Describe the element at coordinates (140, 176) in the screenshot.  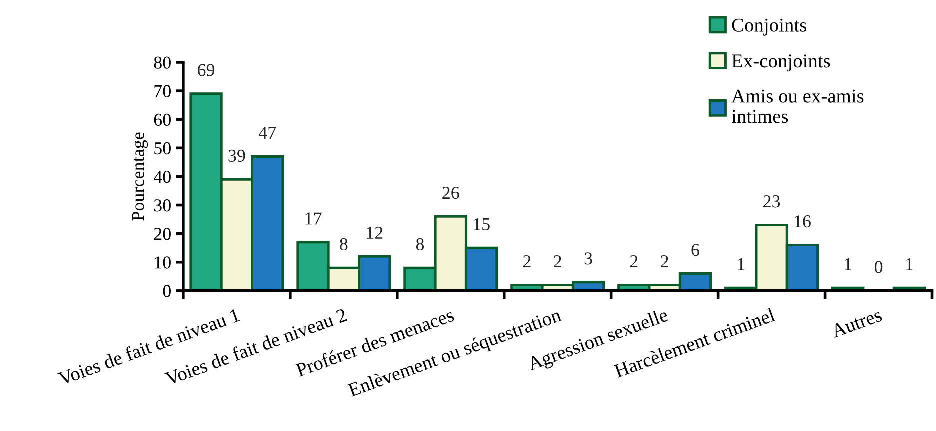
I see `y-axis-title: Pourcentage` at that location.